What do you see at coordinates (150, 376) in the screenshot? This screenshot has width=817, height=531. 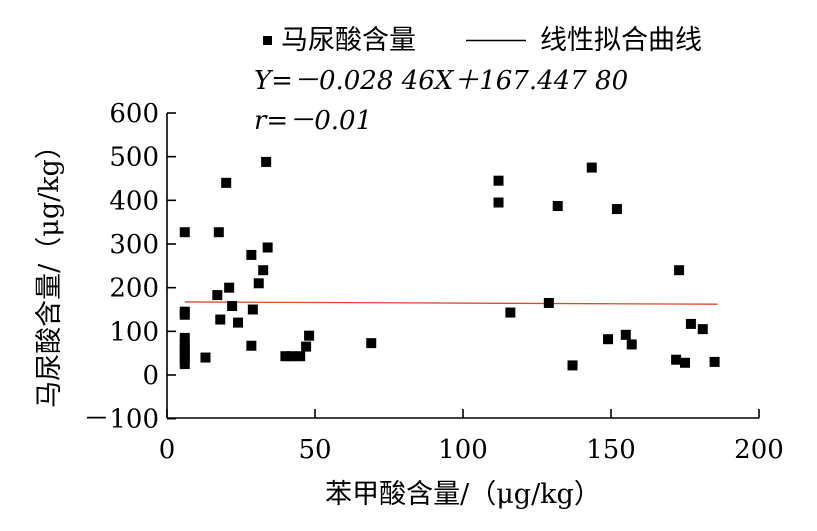 I see `y-tick-label: 0` at bounding box center [150, 376].